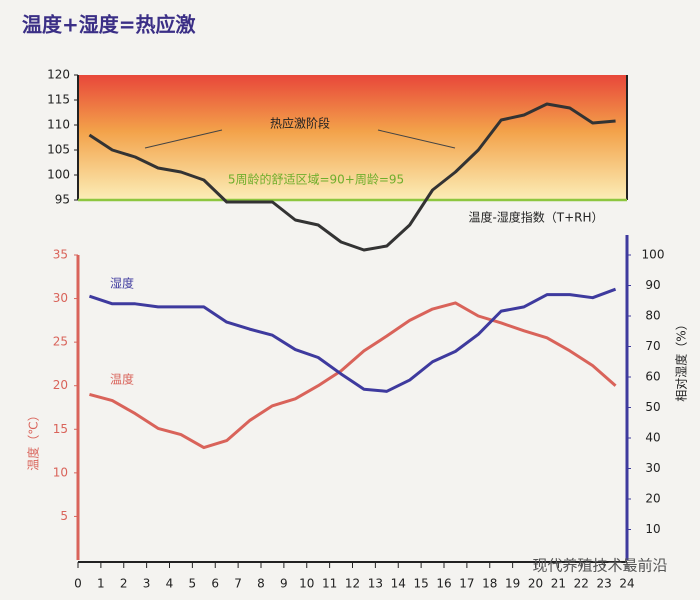 The image size is (700, 600). What do you see at coordinates (109, 25) in the screenshot?
I see `chart-title: 温度+湿度=热应激` at bounding box center [109, 25].